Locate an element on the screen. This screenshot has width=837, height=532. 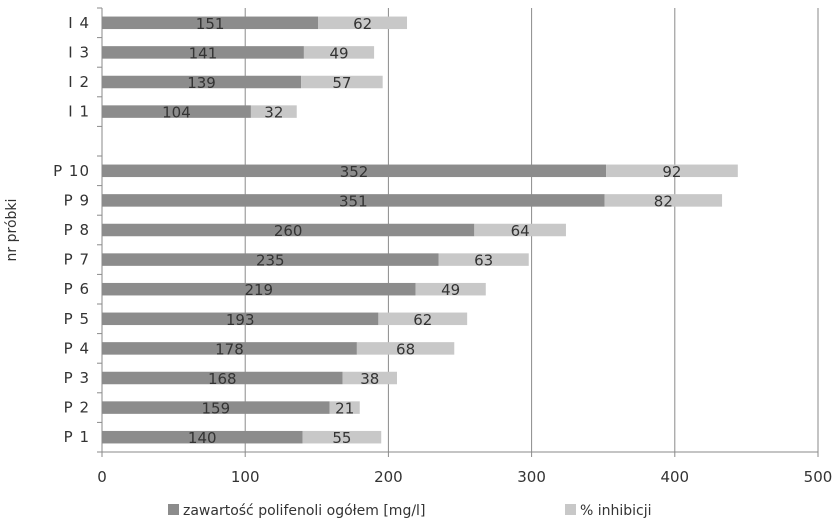
category-label: P 8 is located at coordinates (77, 230).